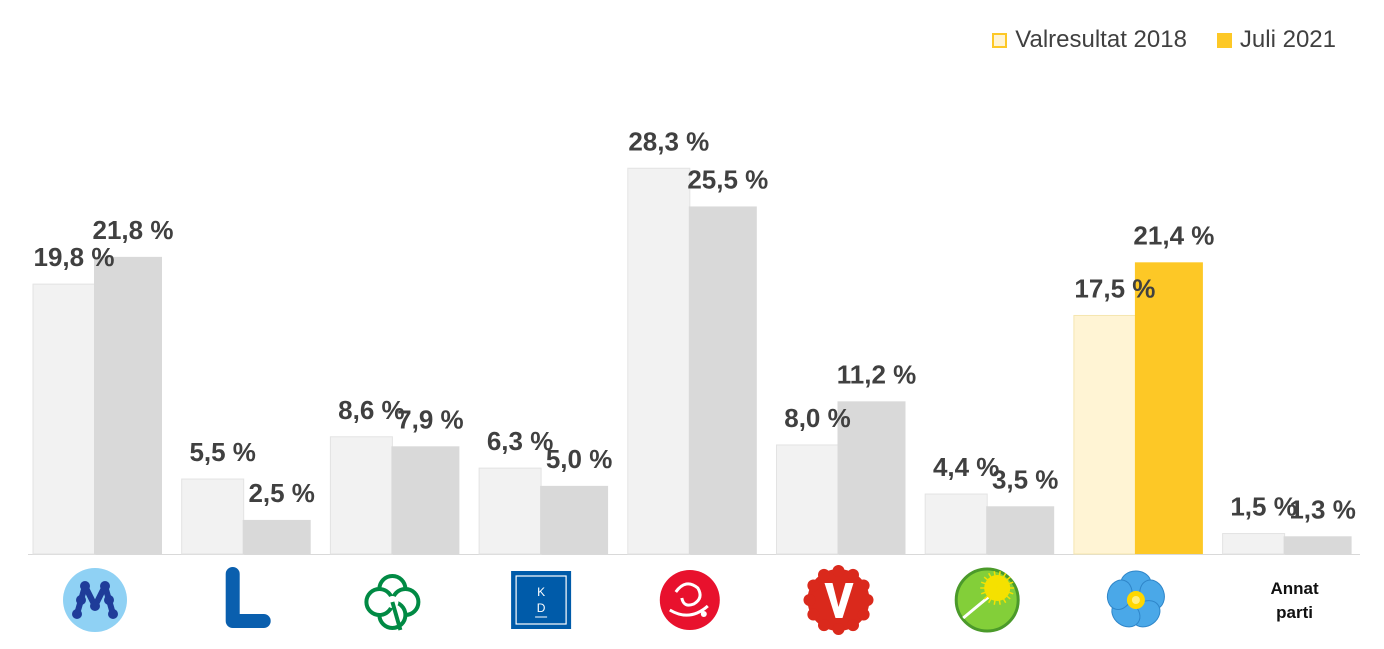  I want to click on legend-item-juli-2021: Juli 2021, so click(1276, 40).